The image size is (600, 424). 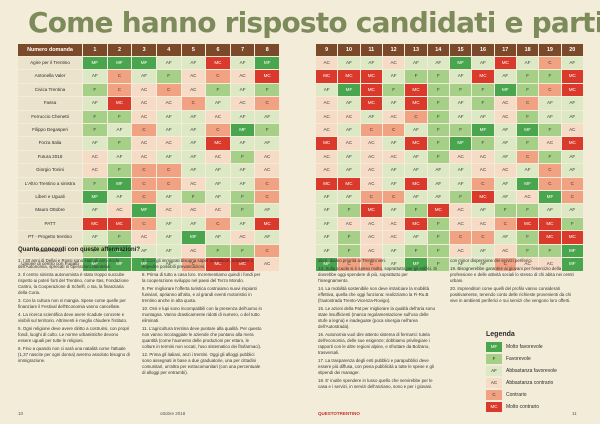 What do you see at coordinates (314, 22) in the screenshot?
I see `page-title: Come hanno risposto candidati e partiti` at bounding box center [314, 22].